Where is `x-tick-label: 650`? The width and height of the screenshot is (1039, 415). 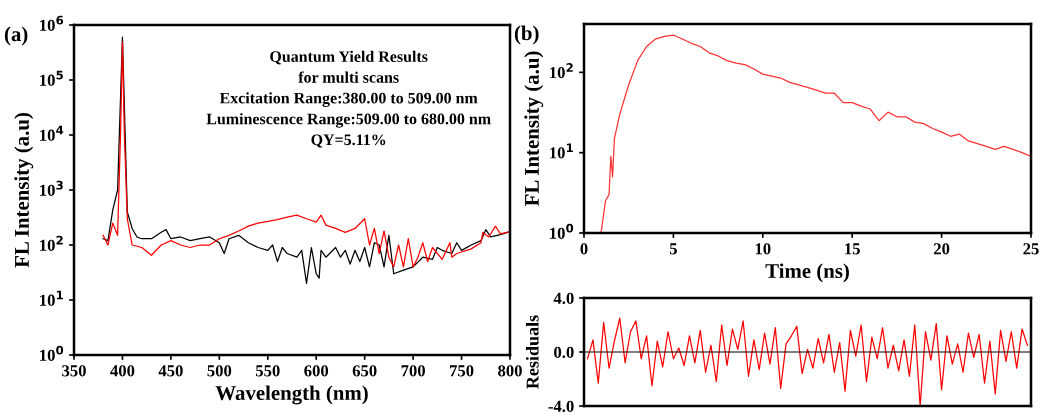
x-tick-label: 650 is located at coordinates (364, 371).